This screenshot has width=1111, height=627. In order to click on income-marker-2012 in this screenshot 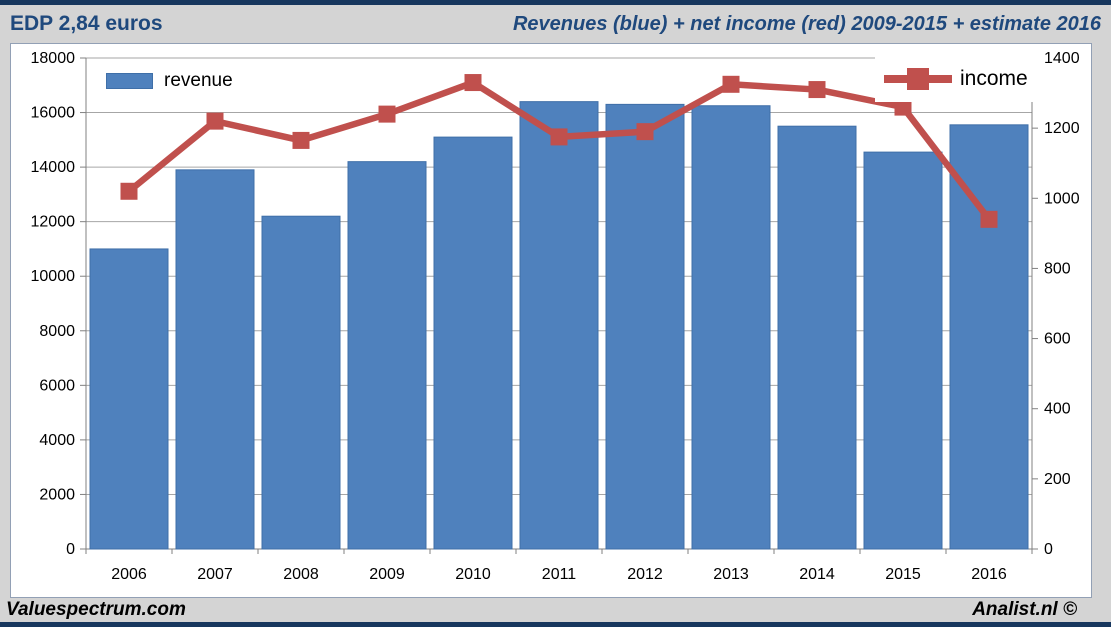, I will do `click(645, 132)`.